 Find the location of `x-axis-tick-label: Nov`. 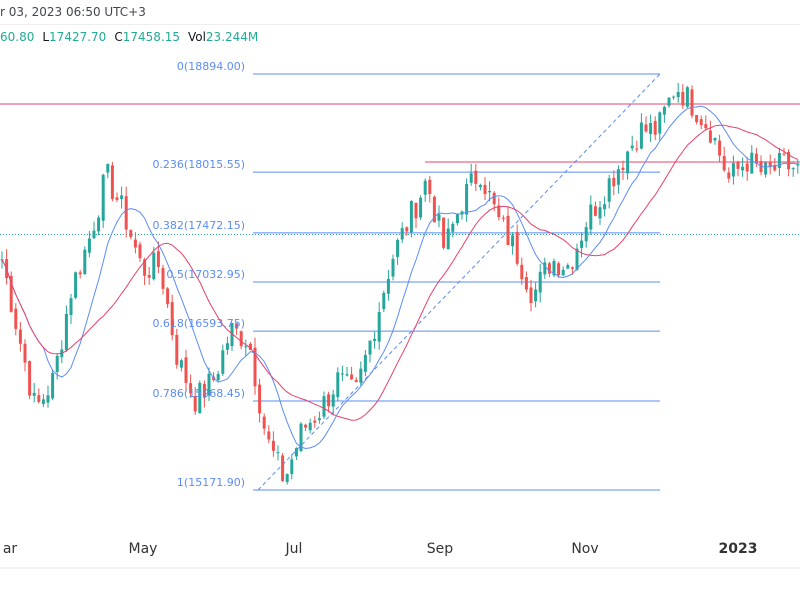

x-axis-tick-label: Nov is located at coordinates (584, 549).